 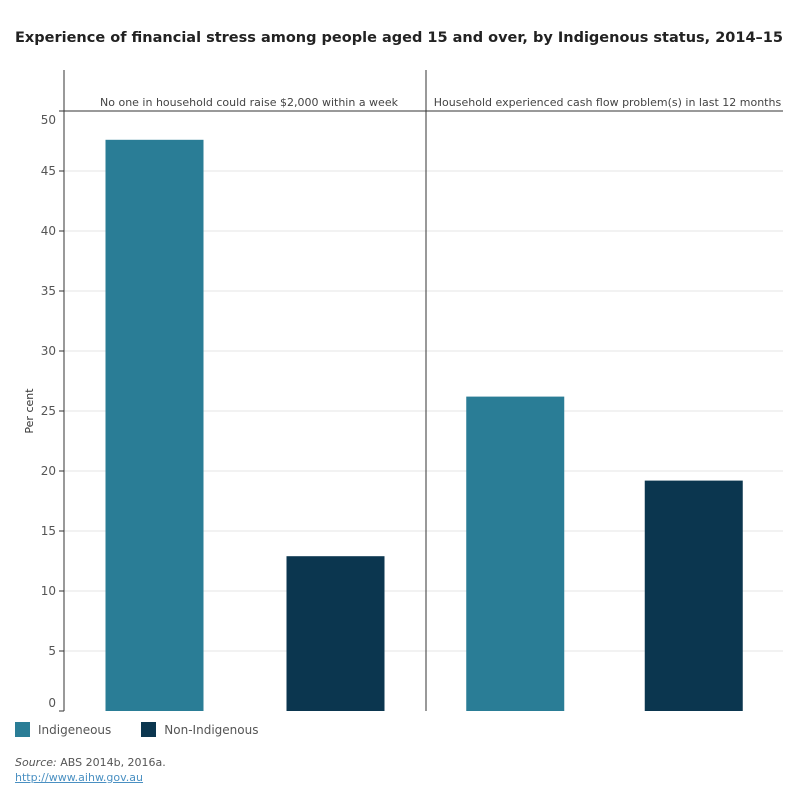 I want to click on y-tick-label: 45, so click(x=48, y=171).